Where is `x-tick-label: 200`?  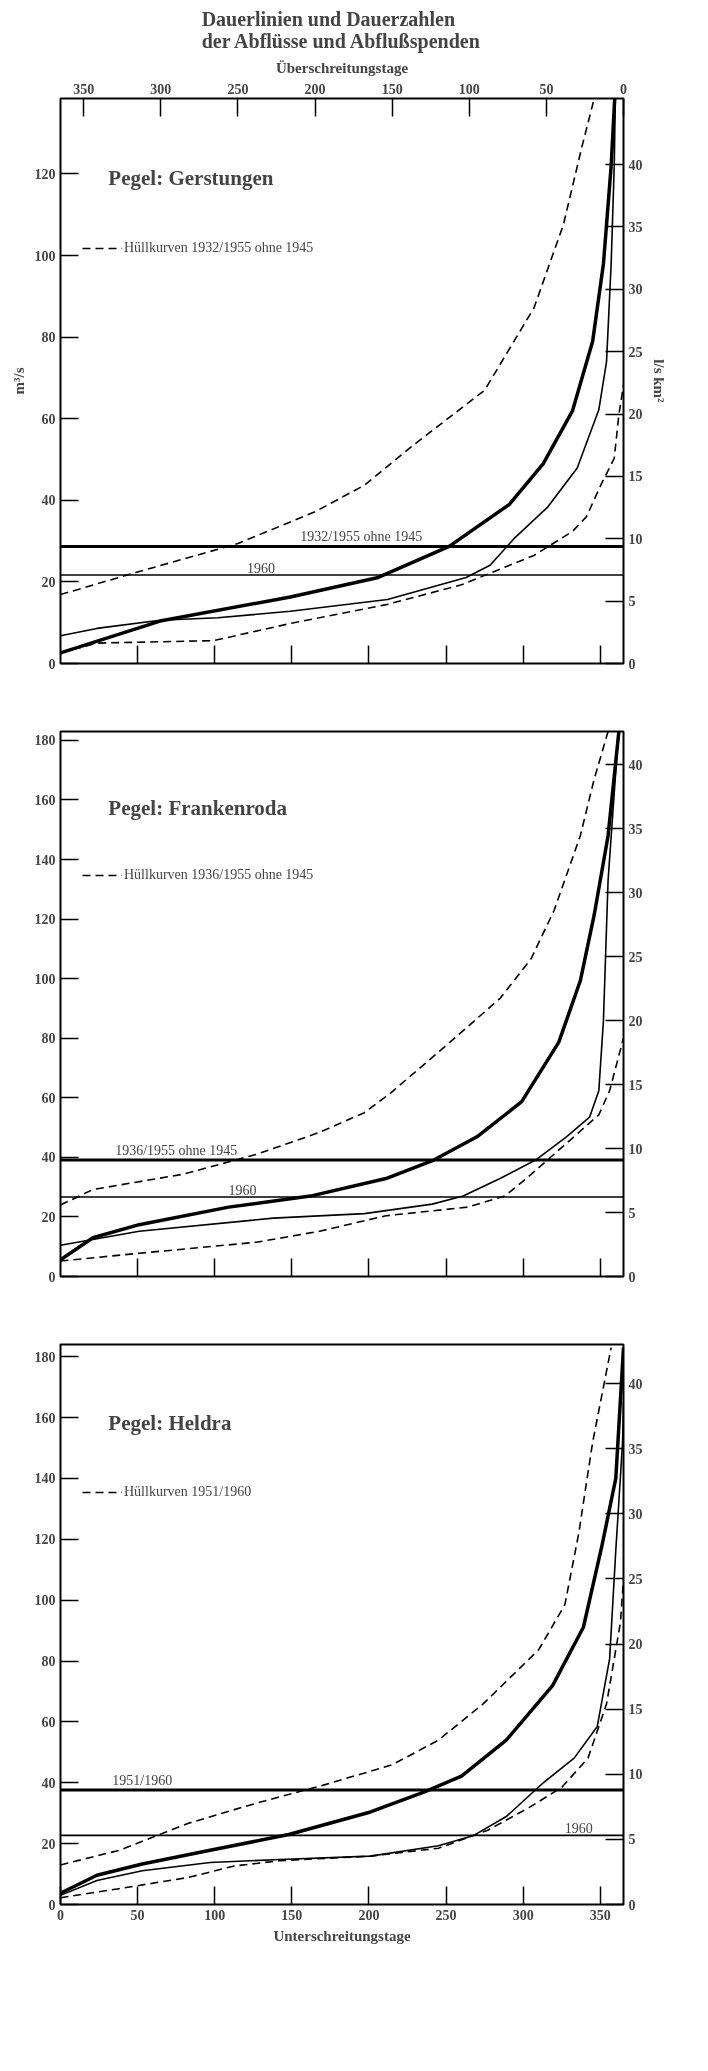
x-tick-label: 200 is located at coordinates (369, 1915).